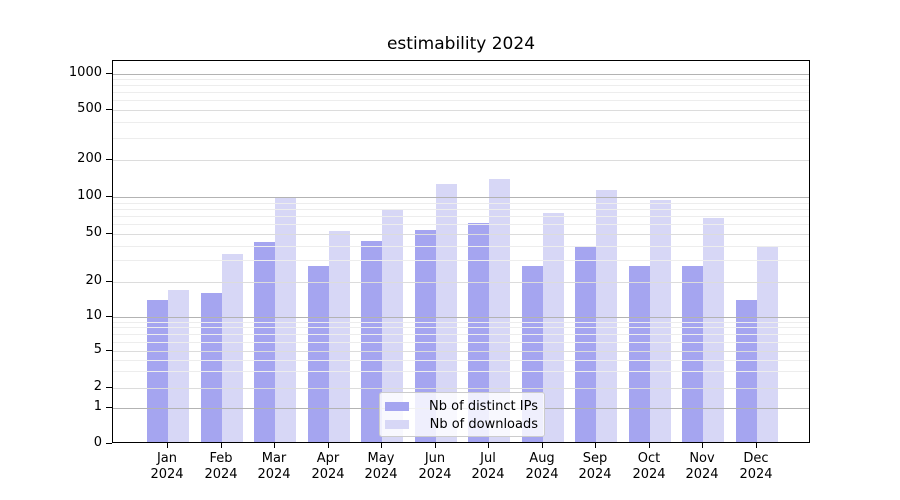  I want to click on x-tick-label: Feb 2024, so click(221, 467).